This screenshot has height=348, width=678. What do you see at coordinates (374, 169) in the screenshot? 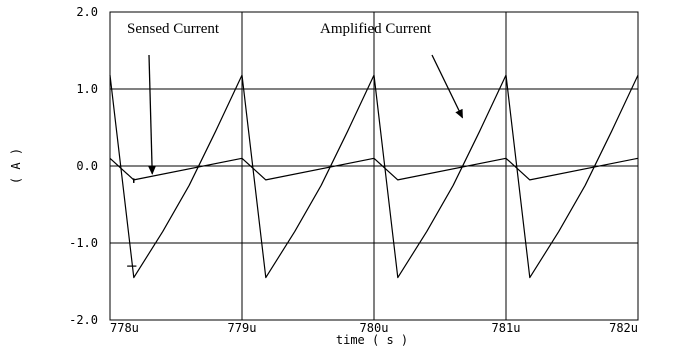
I see `series-line-sensed-current` at bounding box center [374, 169].